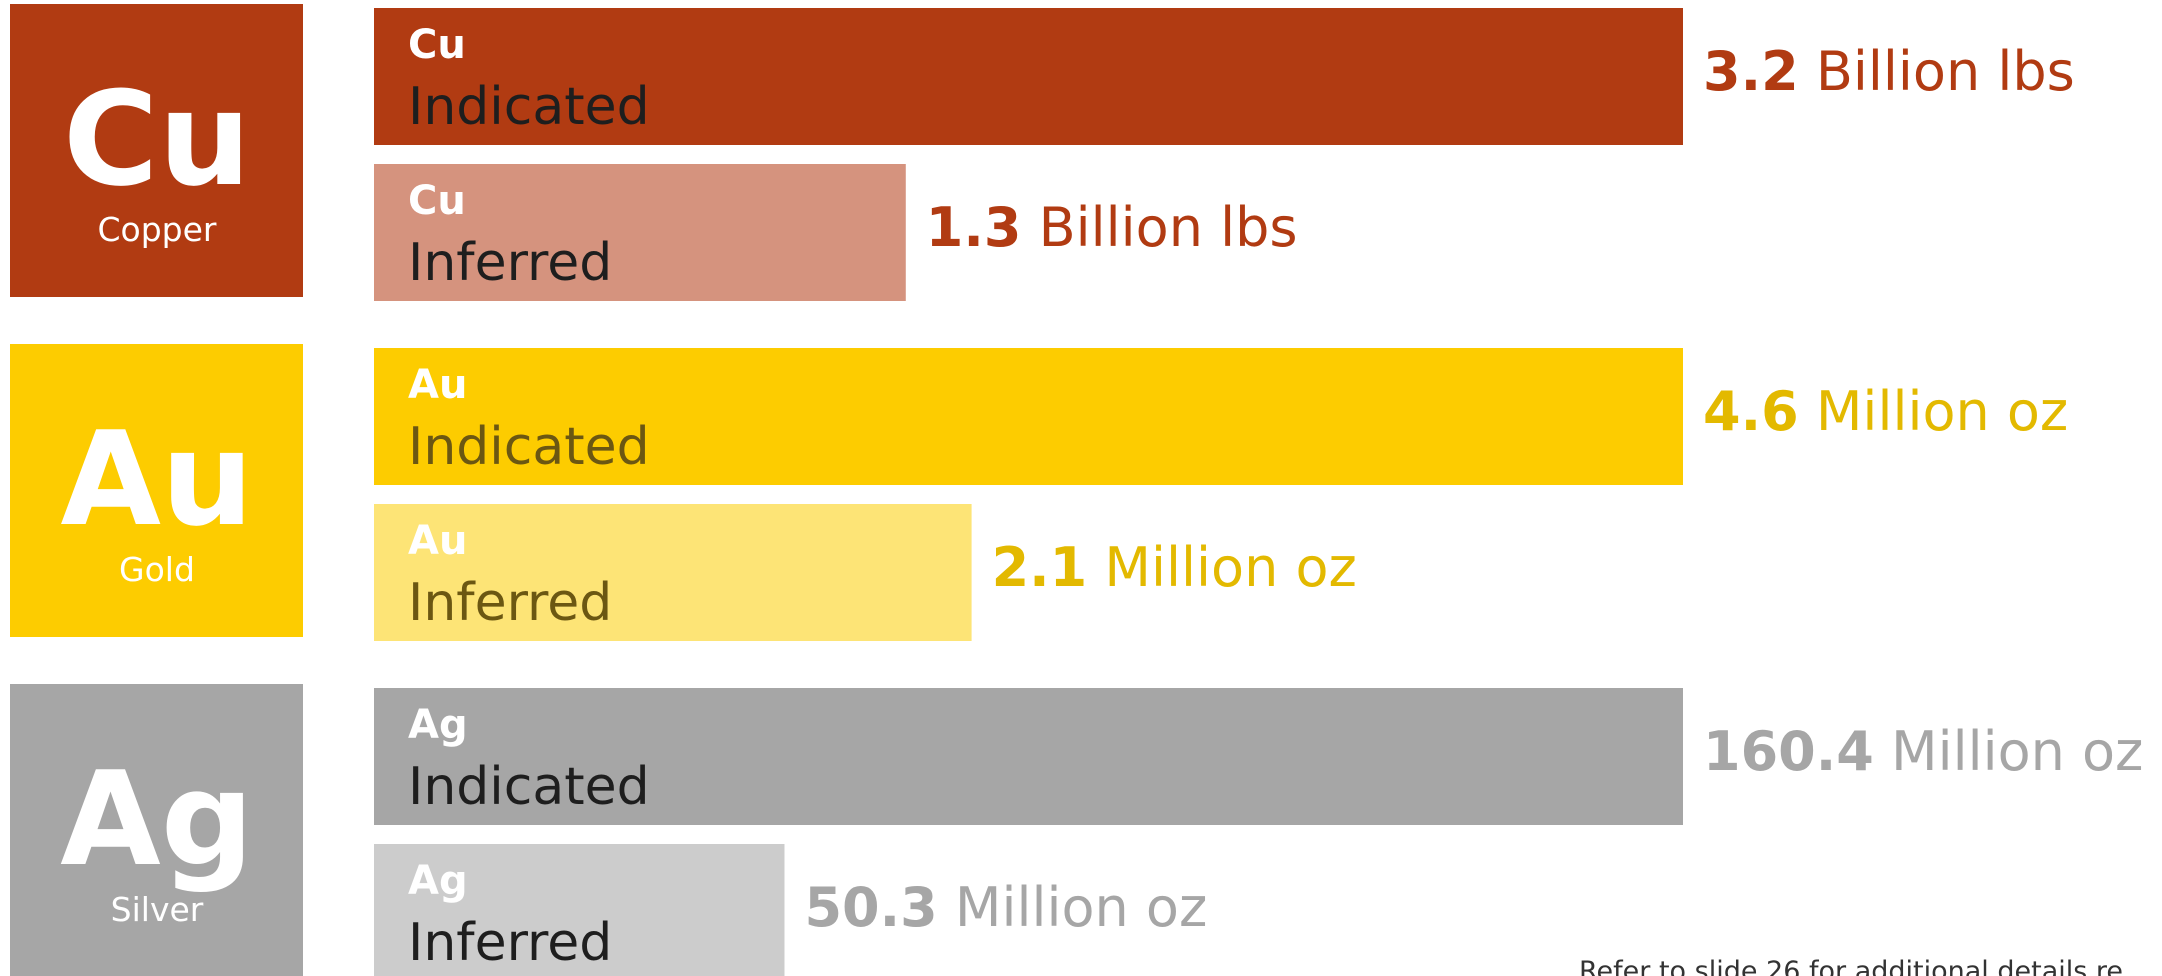 This screenshot has width=2162, height=976. Describe the element at coordinates (1040, 567) in the screenshot. I see `value: 2.1` at that location.